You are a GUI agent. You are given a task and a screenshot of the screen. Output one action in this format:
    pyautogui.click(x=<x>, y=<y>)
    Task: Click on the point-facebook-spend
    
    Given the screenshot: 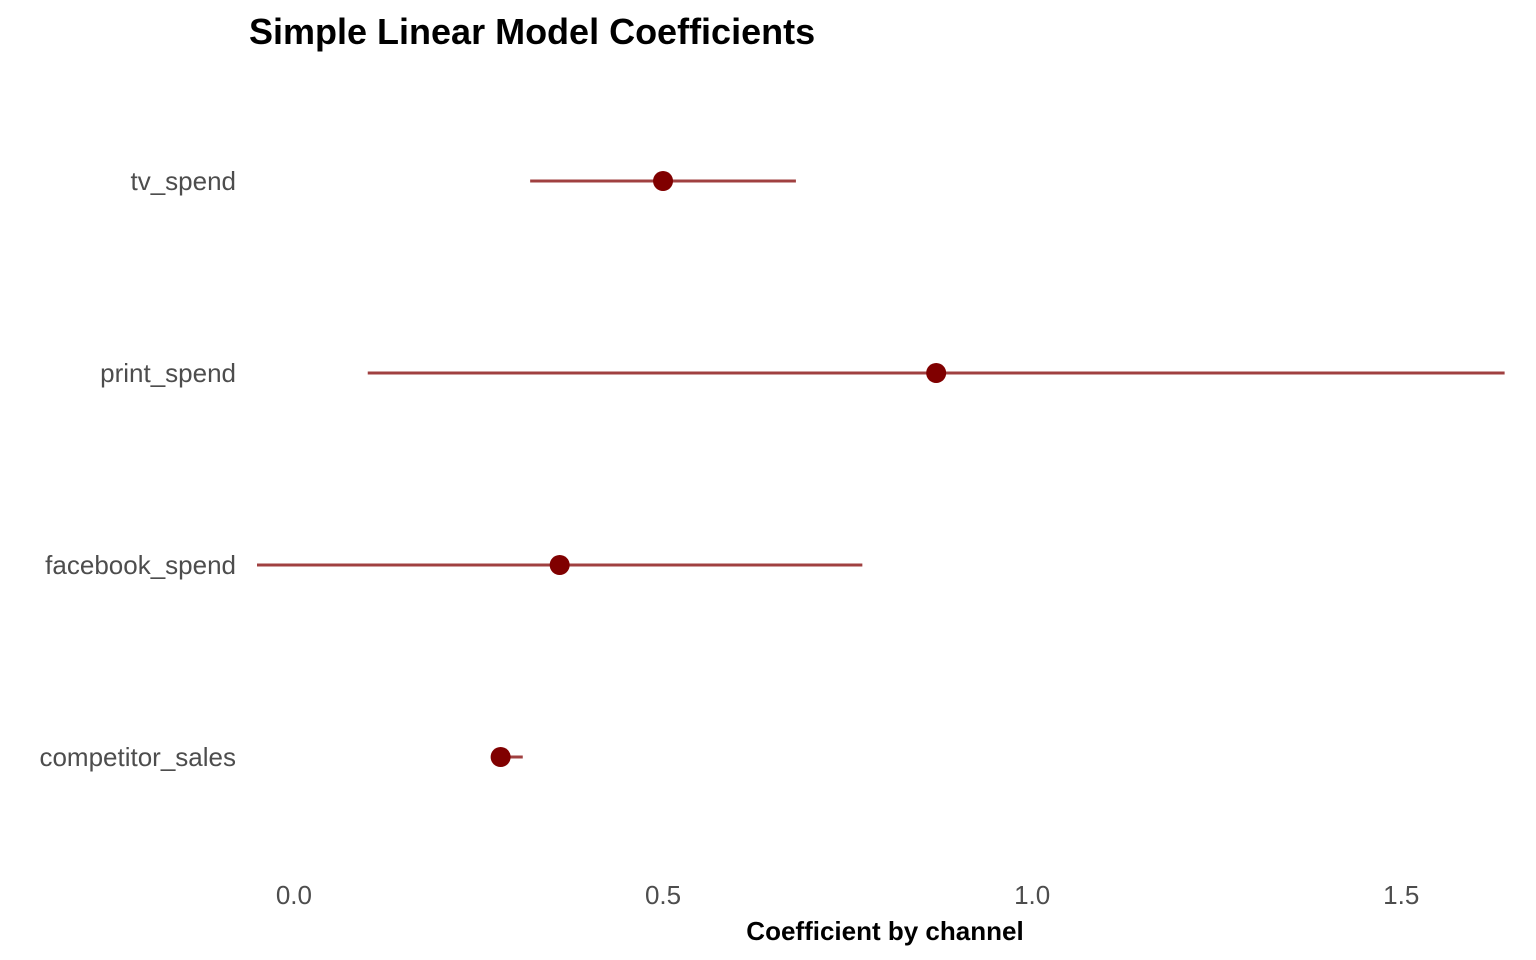 What is the action you would take?
    pyautogui.click(x=559, y=565)
    